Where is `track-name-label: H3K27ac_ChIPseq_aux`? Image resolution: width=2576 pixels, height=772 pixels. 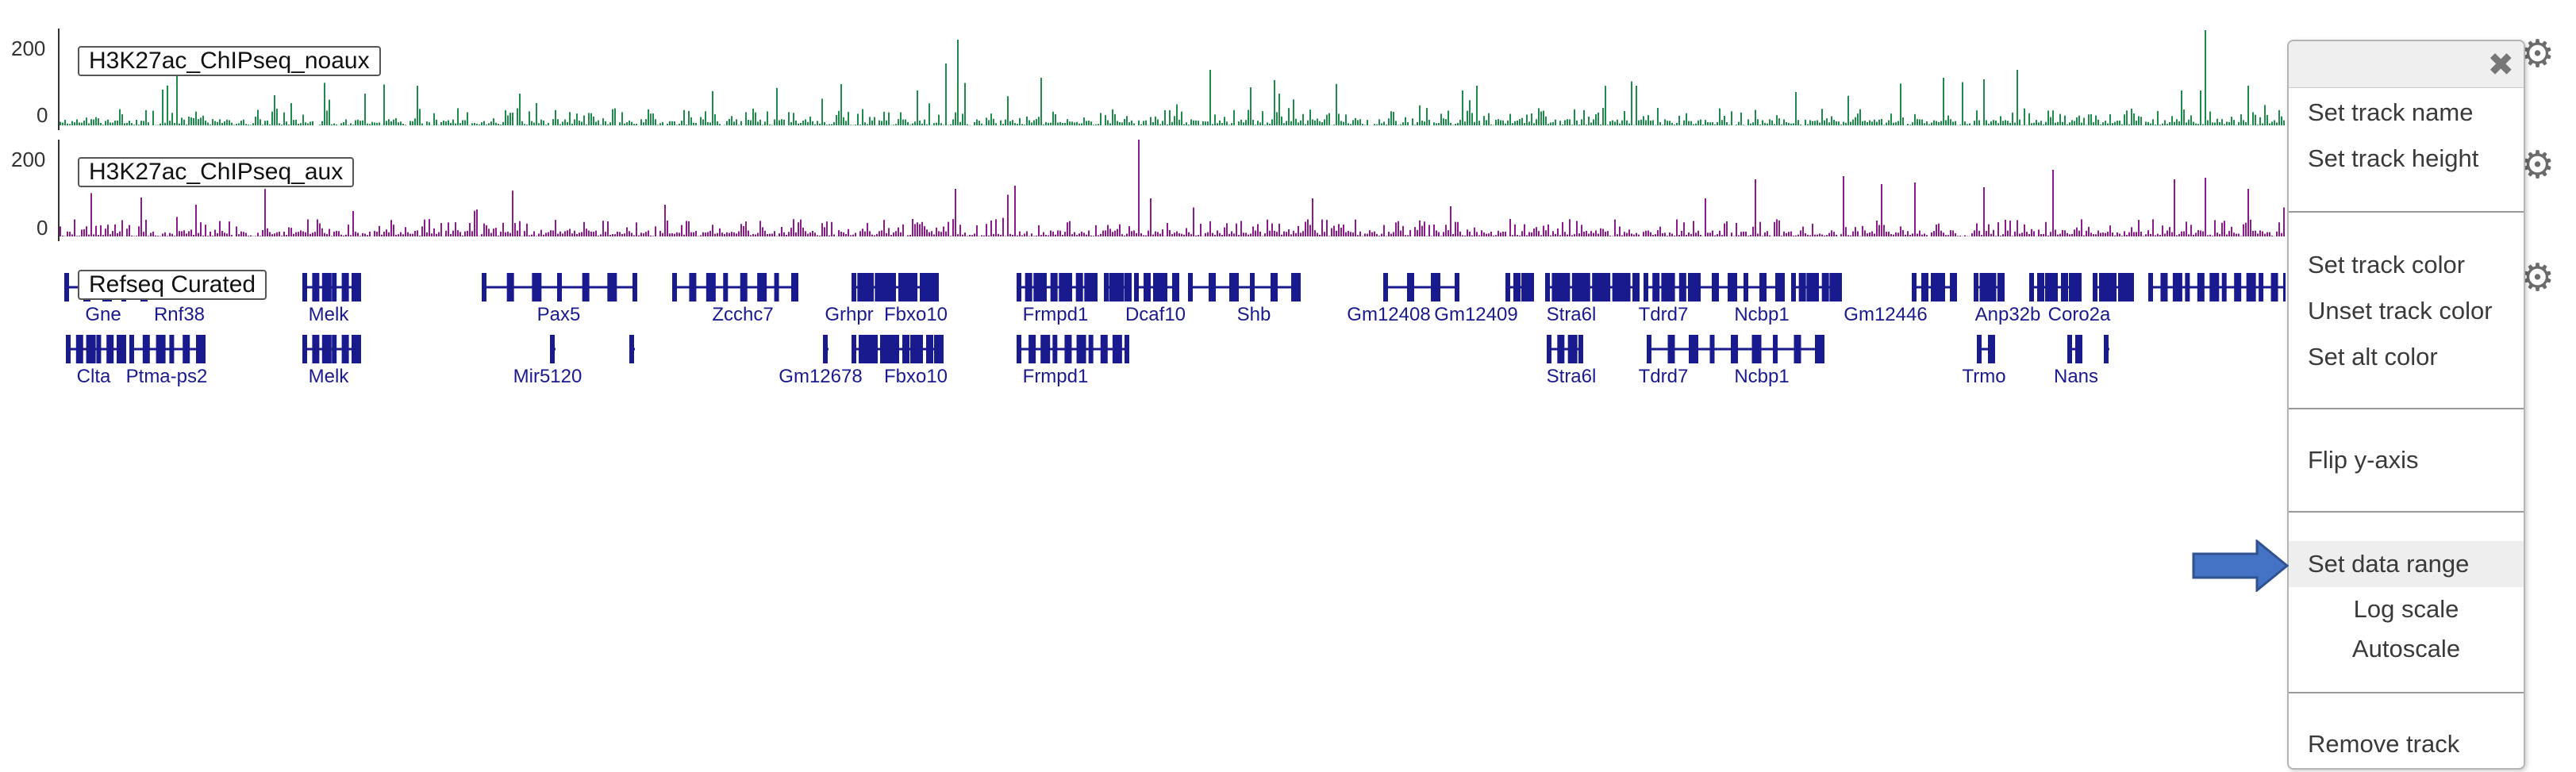 track-name-label: H3K27ac_ChIPseq_aux is located at coordinates (216, 172).